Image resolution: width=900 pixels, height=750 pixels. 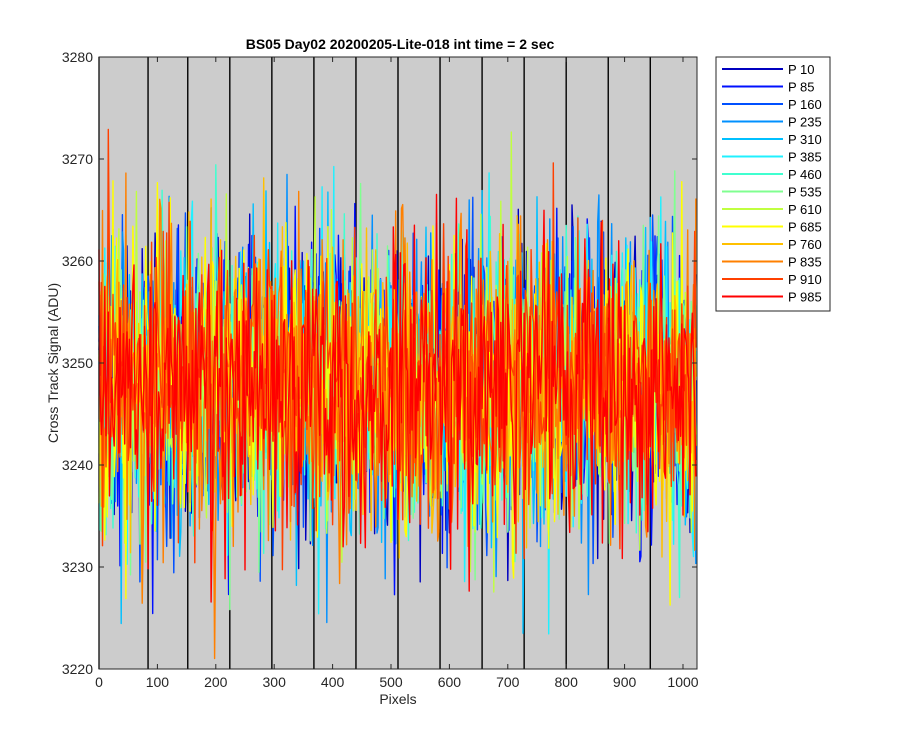 I want to click on x-axis-label: Pixels, so click(x=397, y=699).